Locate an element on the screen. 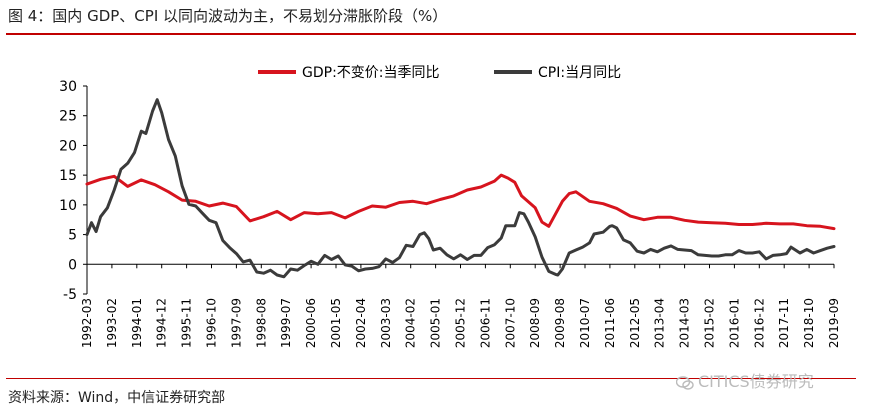 Image resolution: width=876 pixels, height=418 pixels. x-tick-label: 2004-02 is located at coordinates (411, 323).